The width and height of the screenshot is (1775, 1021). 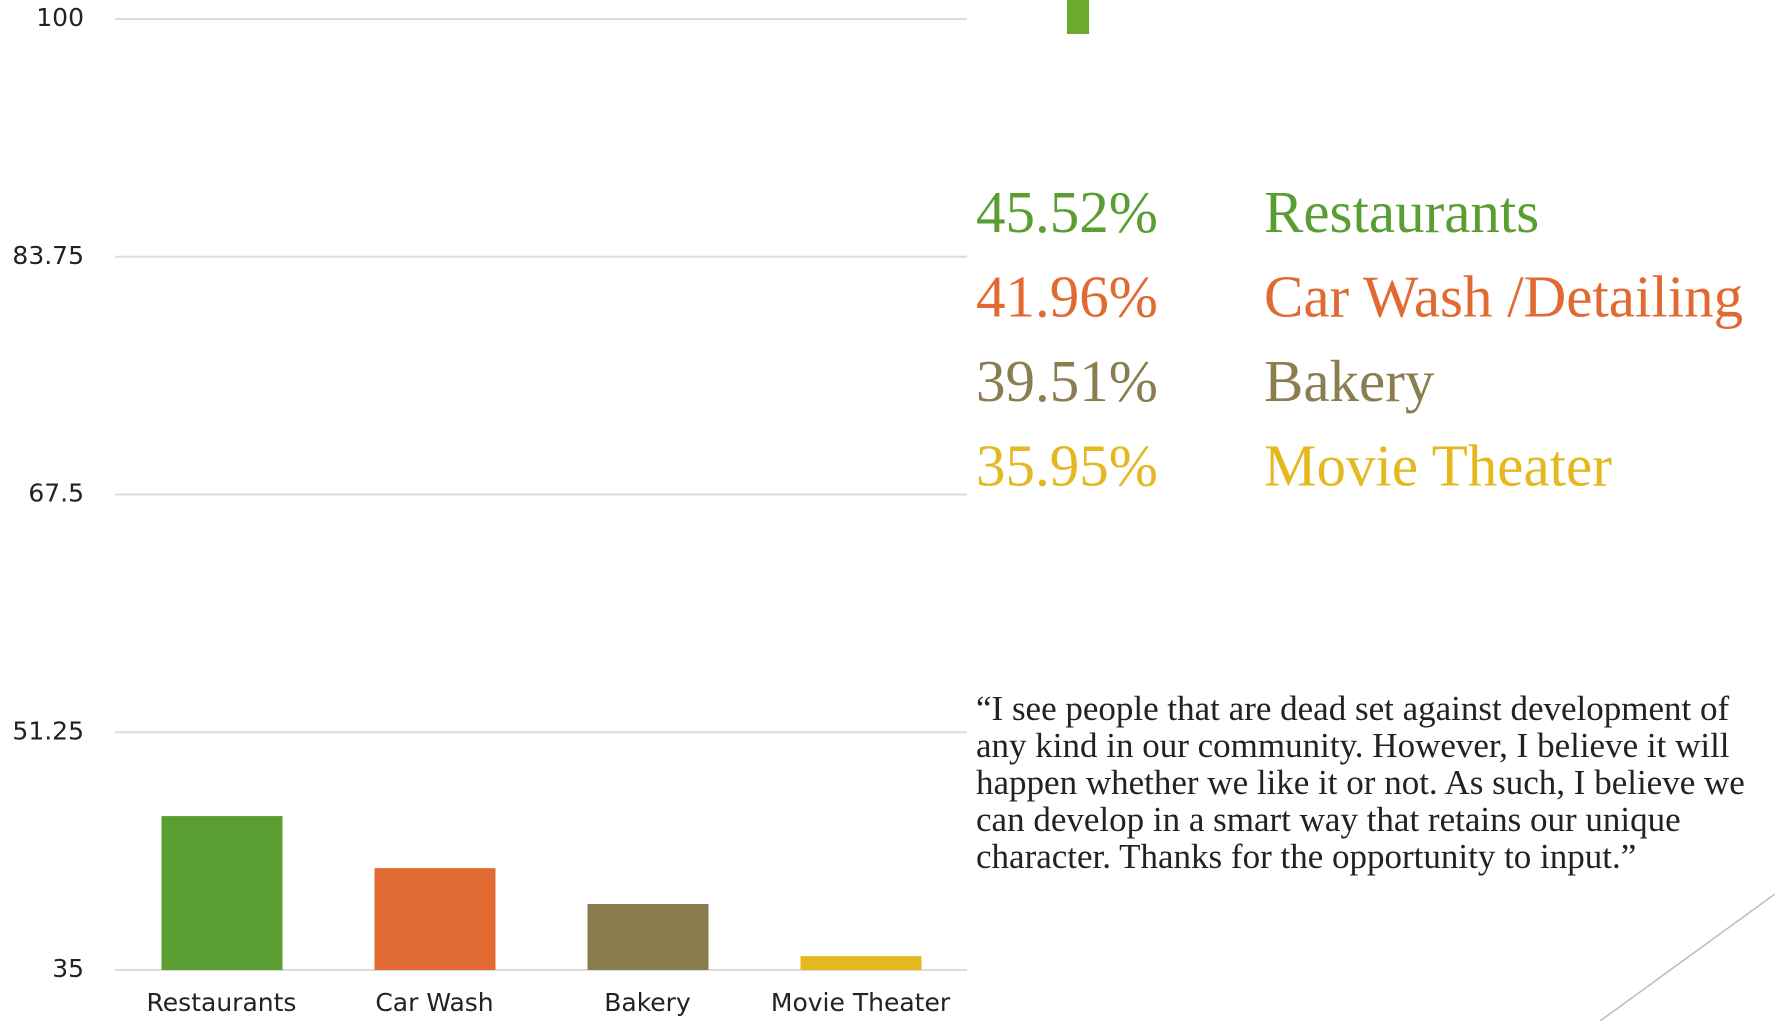 What do you see at coordinates (1401, 212) in the screenshot?
I see `legend-name: Restaurants` at bounding box center [1401, 212].